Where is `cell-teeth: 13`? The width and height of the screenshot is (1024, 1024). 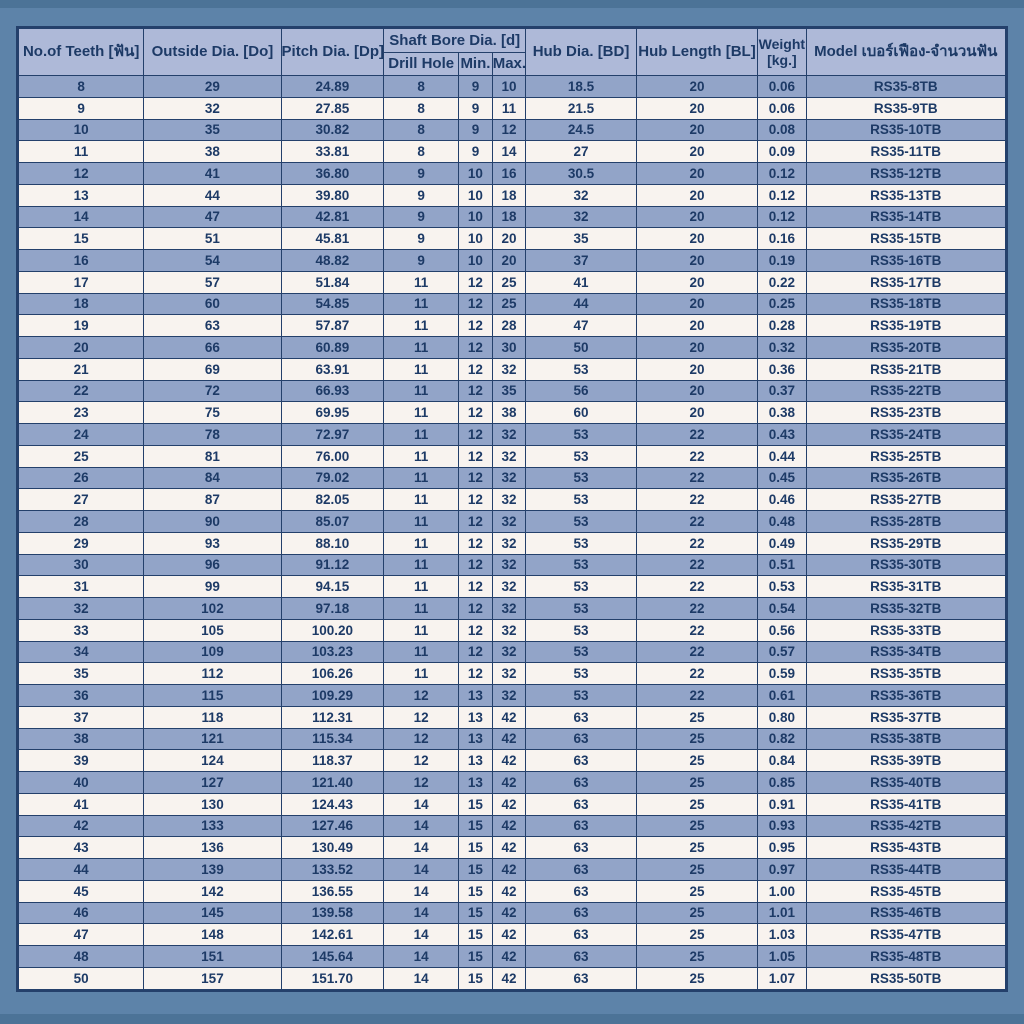 cell-teeth: 13 is located at coordinates (81, 195).